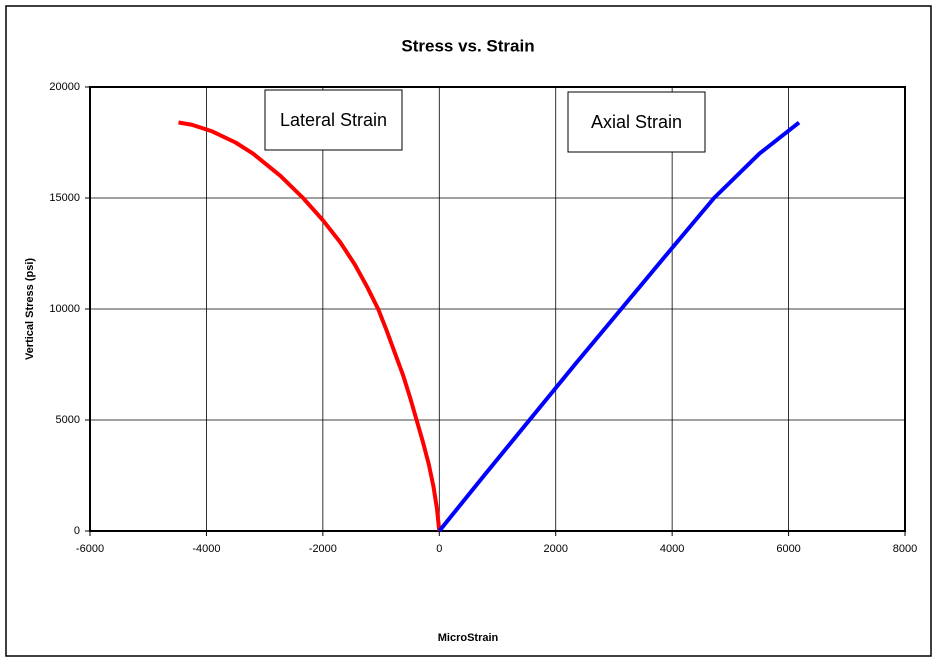 The width and height of the screenshot is (937, 662). What do you see at coordinates (323, 549) in the screenshot?
I see `x-tick-label: -2000` at bounding box center [323, 549].